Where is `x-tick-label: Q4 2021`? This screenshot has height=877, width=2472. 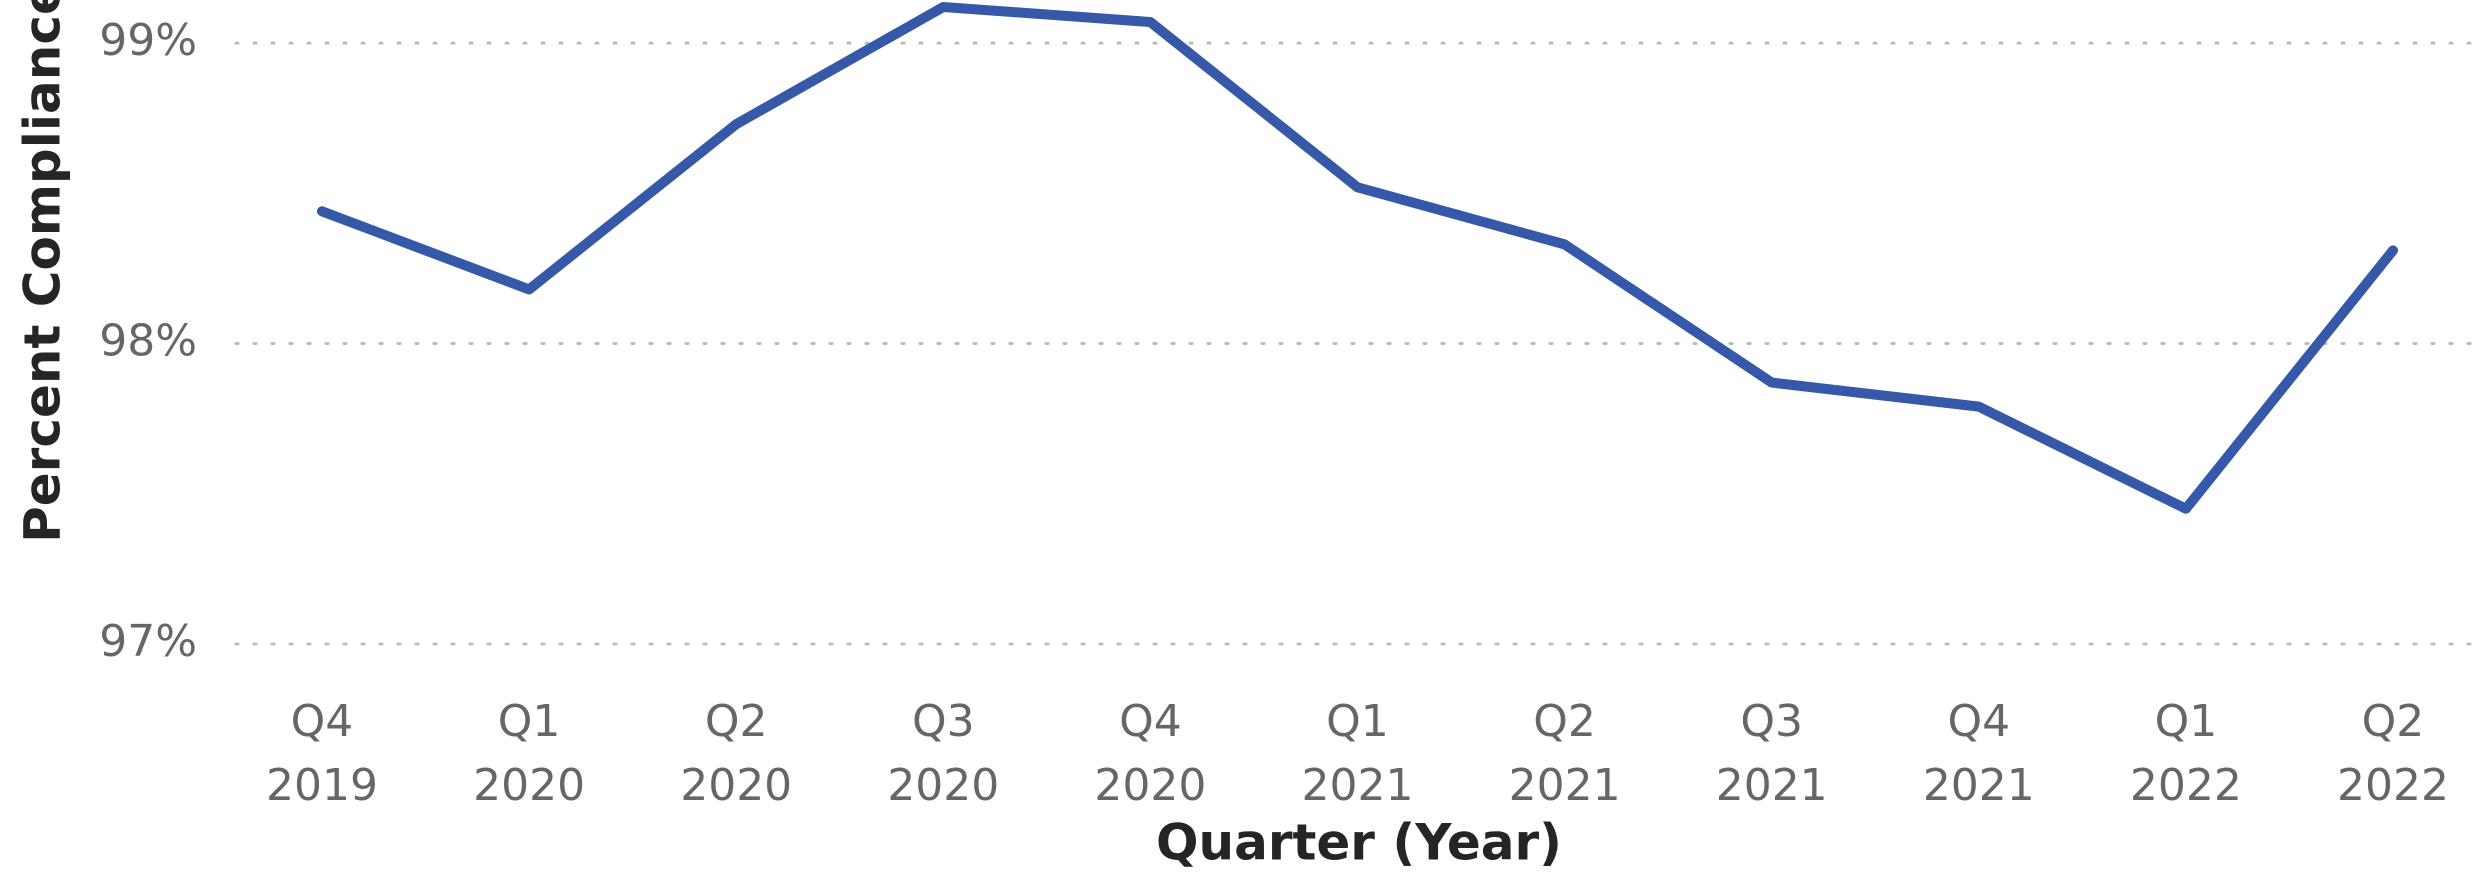
x-tick-label: Q4 2021 is located at coordinates (1978, 753).